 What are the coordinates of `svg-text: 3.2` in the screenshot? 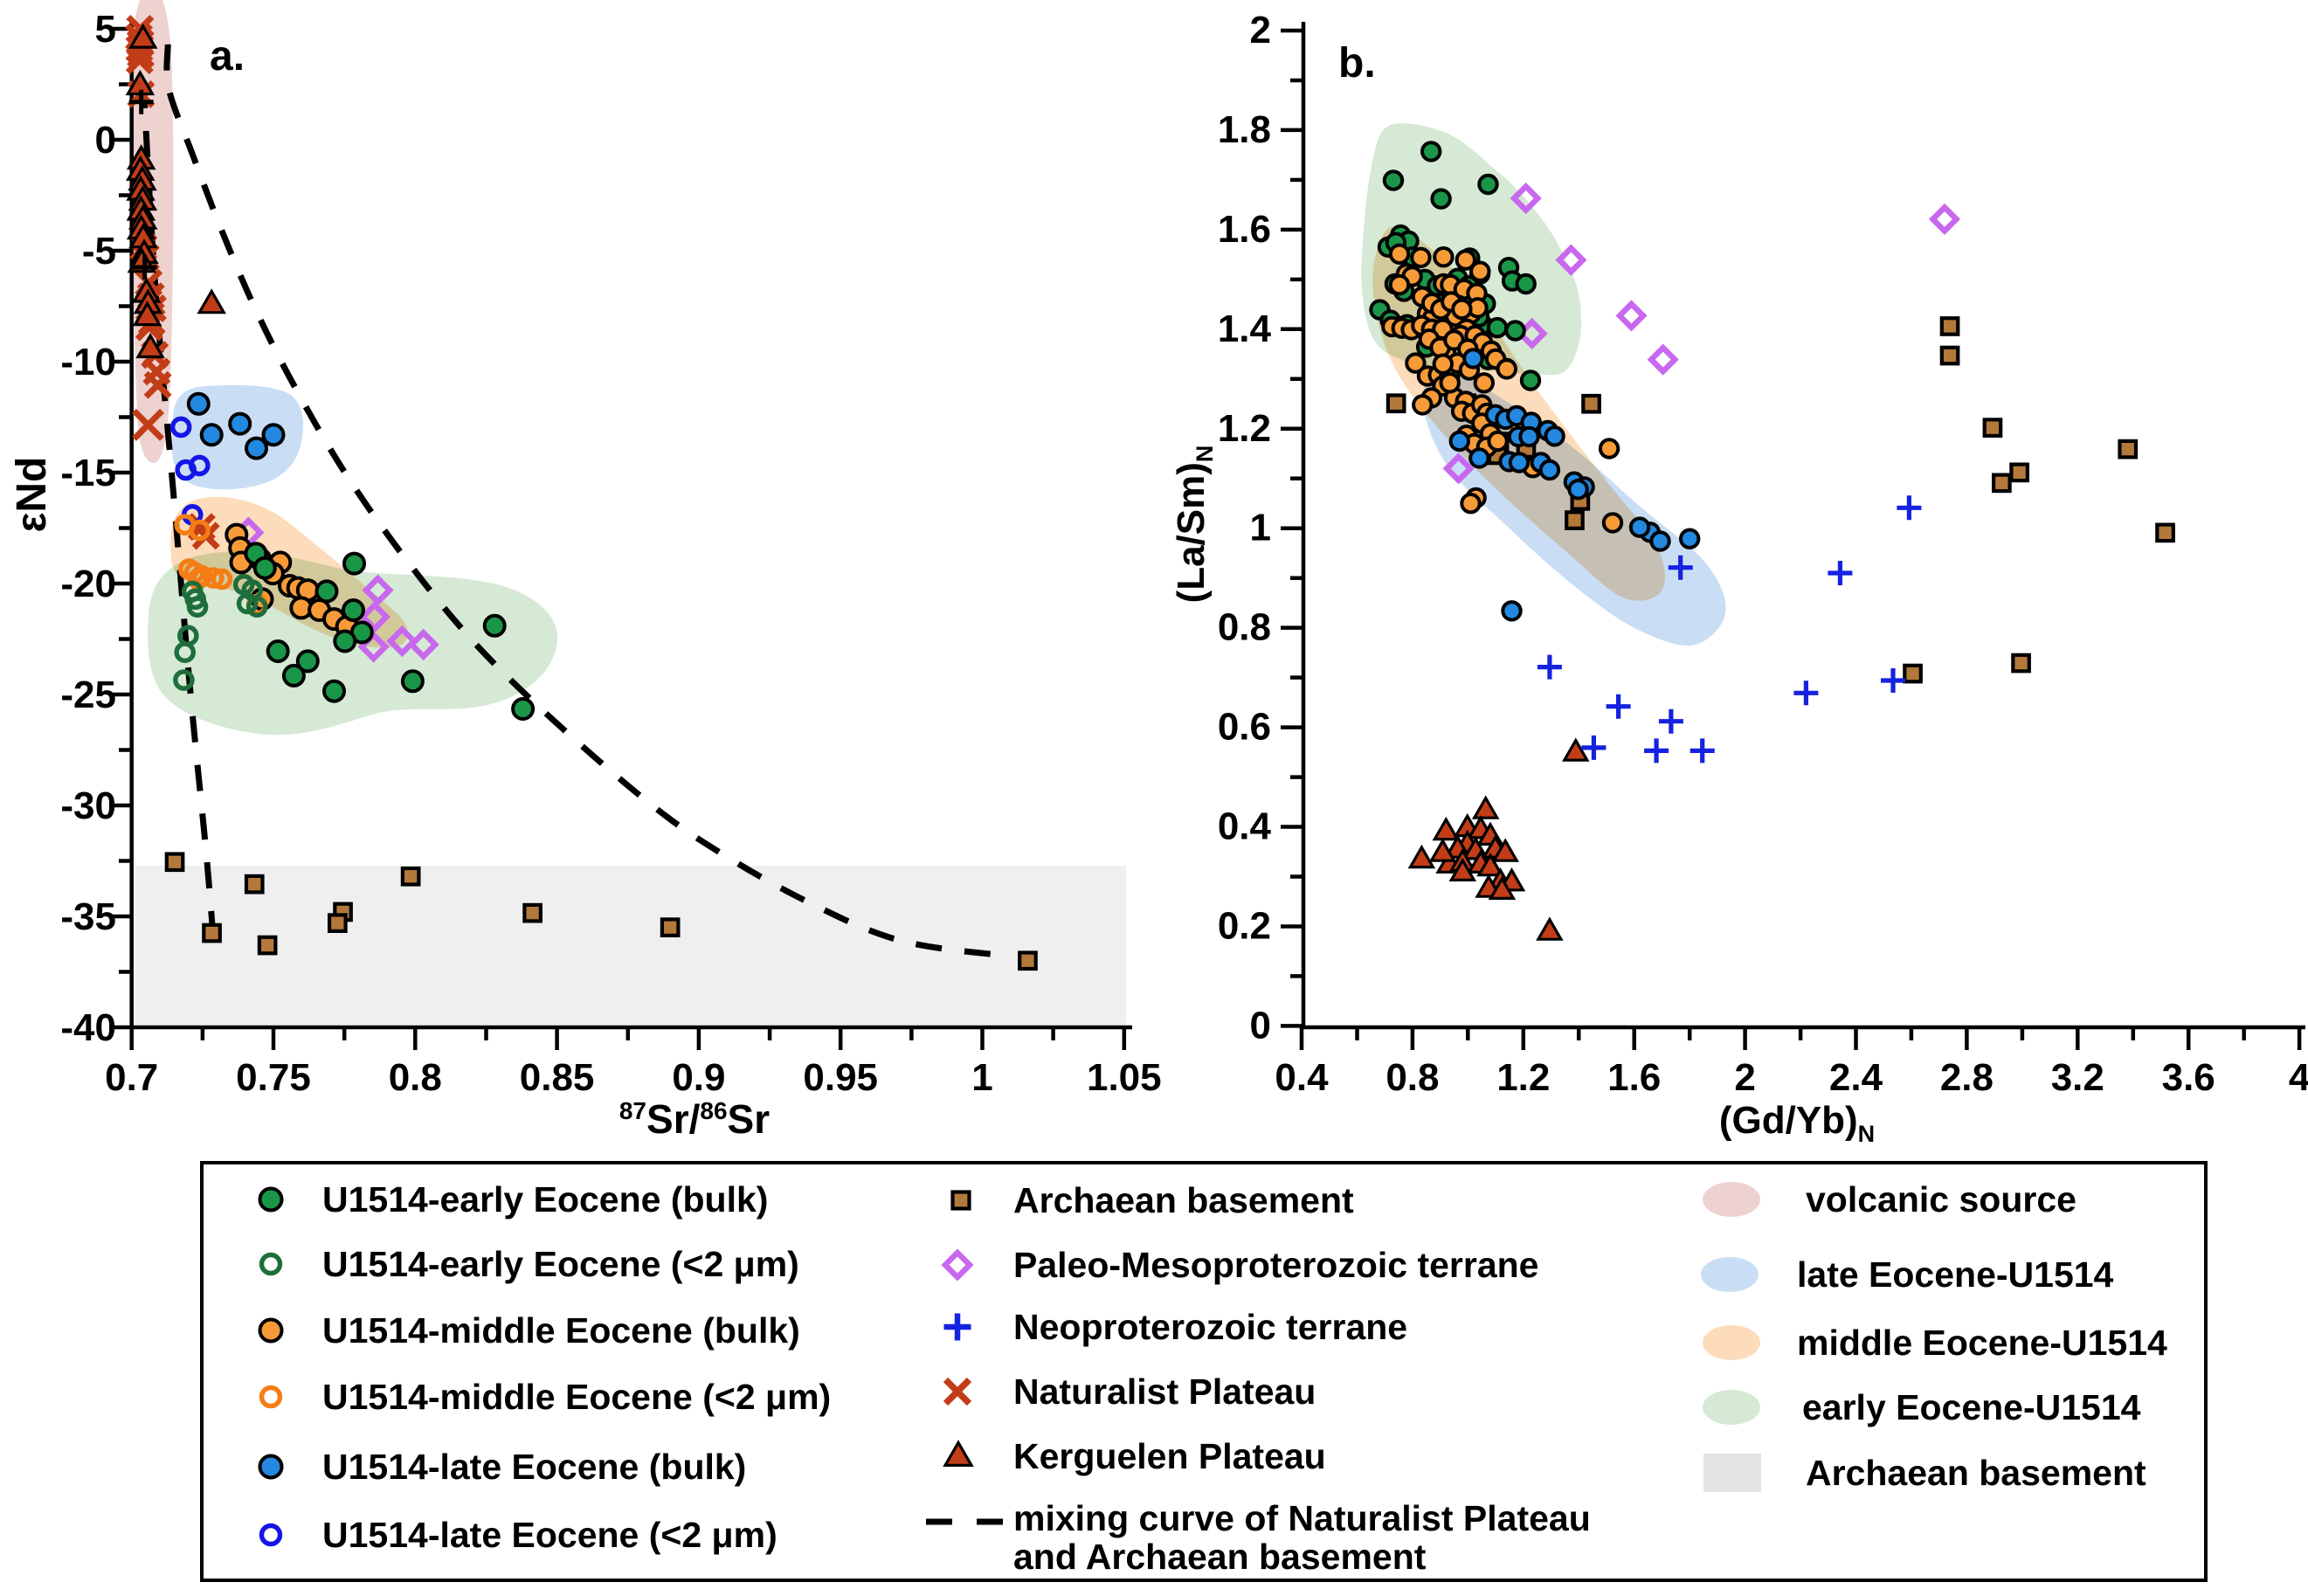 It's located at (2077, 1077).